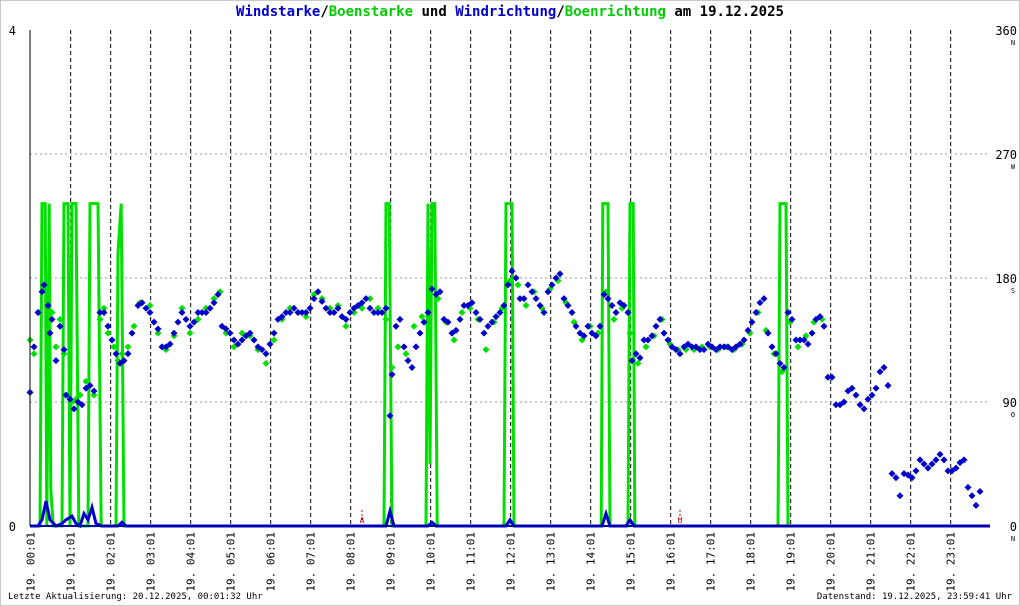 Image resolution: width=1020 pixels, height=606 pixels. I want to click on title-windrichtung: Windrichtung, so click(506, 12).